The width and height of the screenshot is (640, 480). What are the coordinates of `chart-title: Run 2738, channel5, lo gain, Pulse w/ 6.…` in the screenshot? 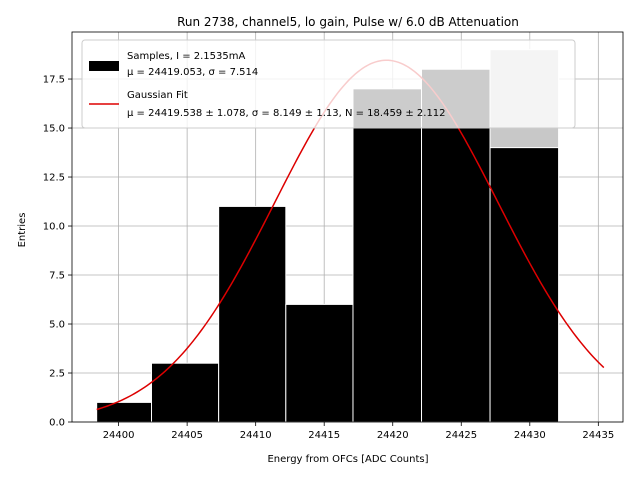 It's located at (348, 22).